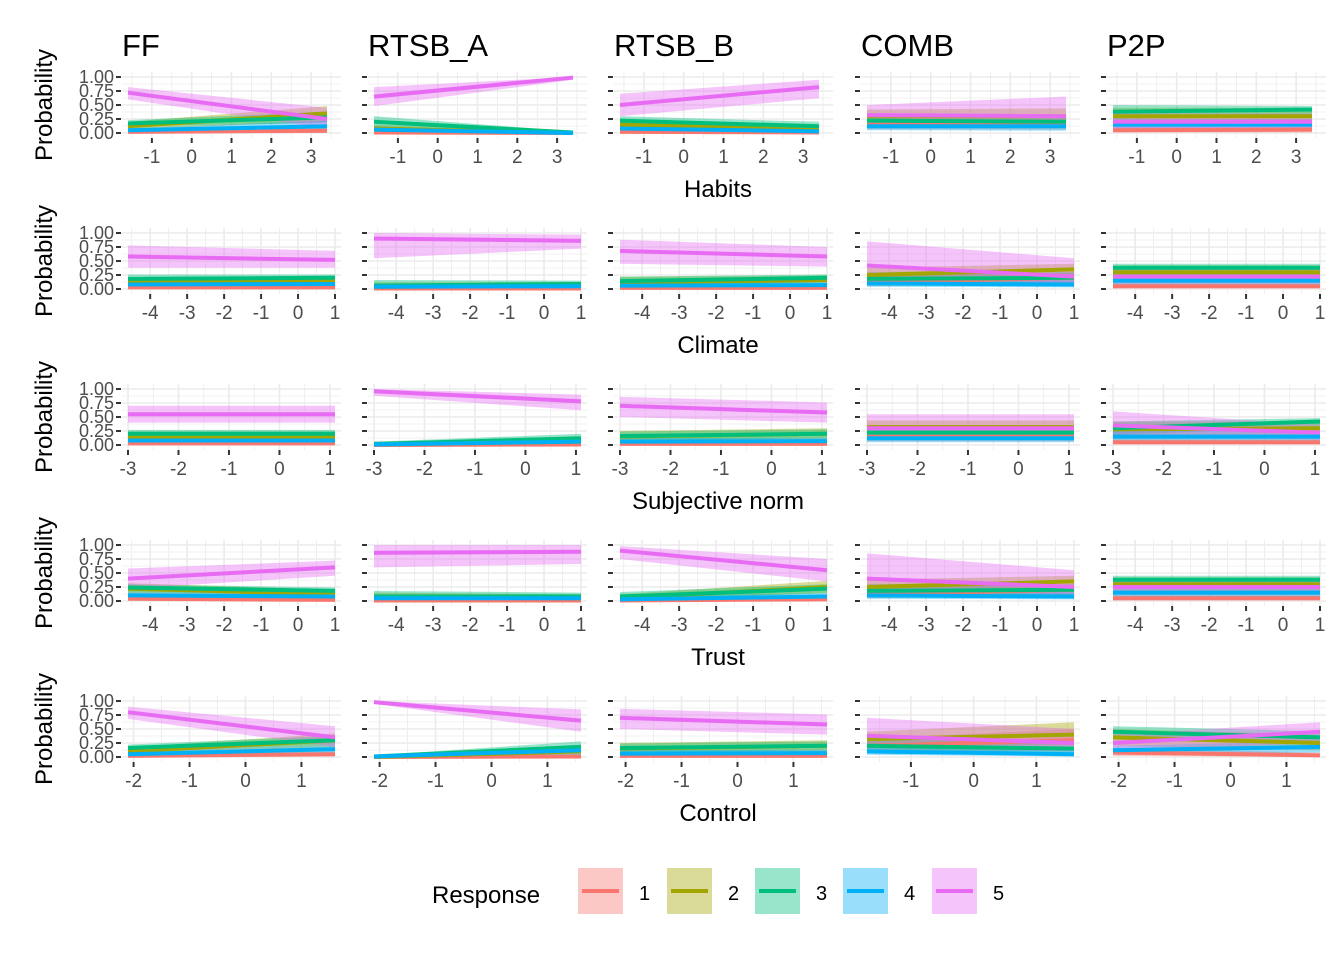 This screenshot has height=965, width=1344. What do you see at coordinates (720, 120) in the screenshot?
I see `panel-habits-rtsb_b: -1 0 1 2 3` at bounding box center [720, 120].